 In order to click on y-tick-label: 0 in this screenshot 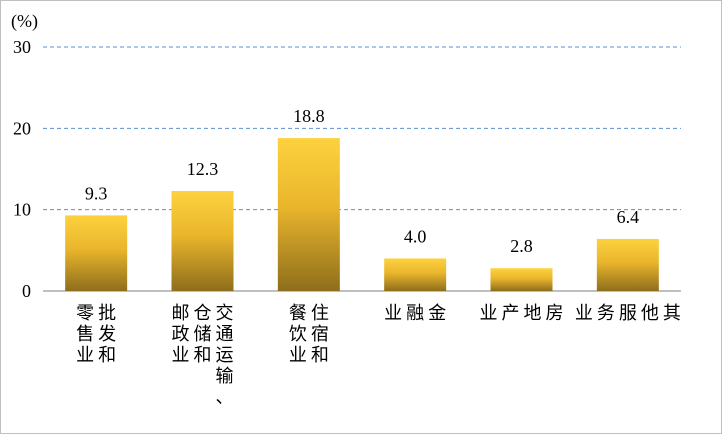, I will do `click(26, 291)`.